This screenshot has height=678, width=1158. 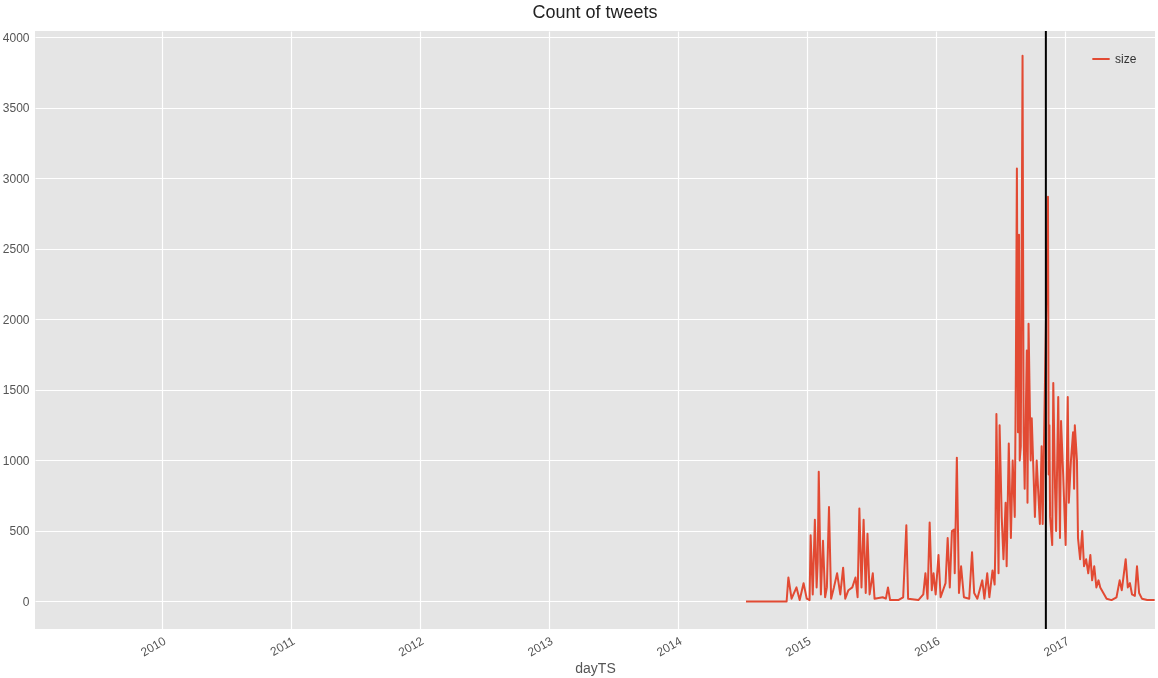 What do you see at coordinates (411, 646) in the screenshot?
I see `x-tick-label: 2012` at bounding box center [411, 646].